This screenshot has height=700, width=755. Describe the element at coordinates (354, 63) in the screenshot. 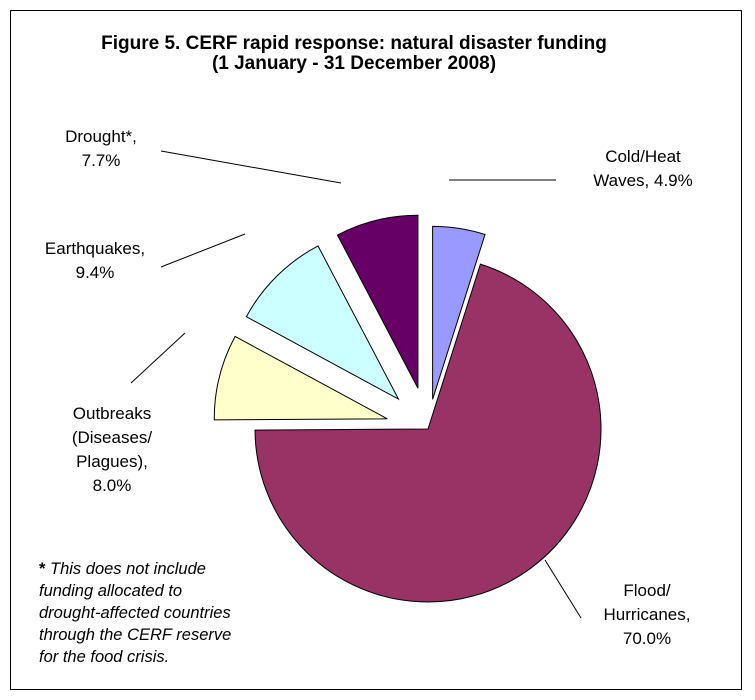

I see `chart-subtitle: (1 January - 31 December 2008)` at that location.